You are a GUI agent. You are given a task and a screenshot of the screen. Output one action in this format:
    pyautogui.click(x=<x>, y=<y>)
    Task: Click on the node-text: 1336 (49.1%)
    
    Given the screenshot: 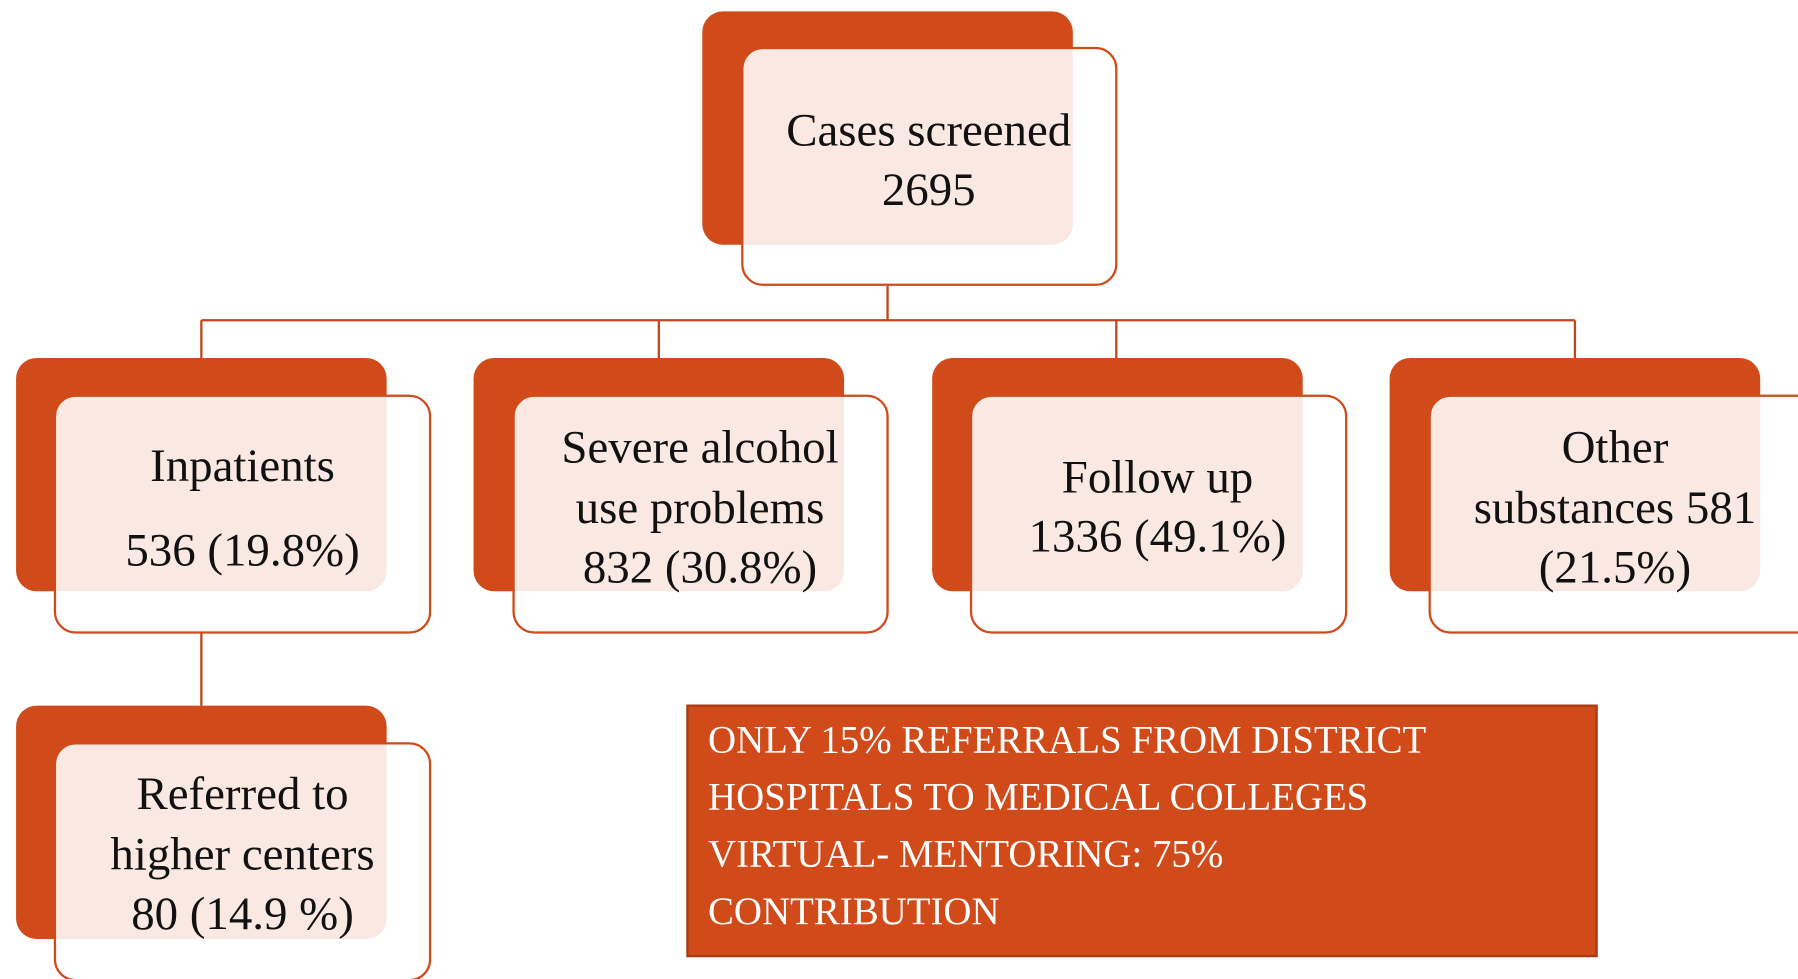 What is the action you would take?
    pyautogui.click(x=1158, y=537)
    